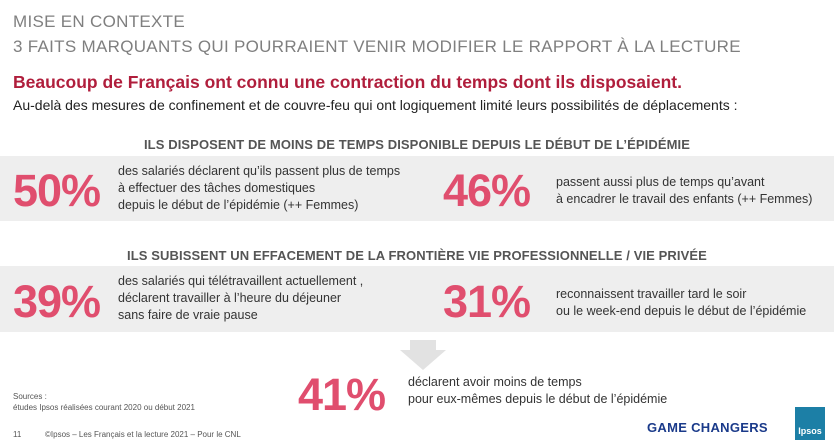 This screenshot has height=447, width=834. I want to click on down-arrow-icon, so click(423, 355).